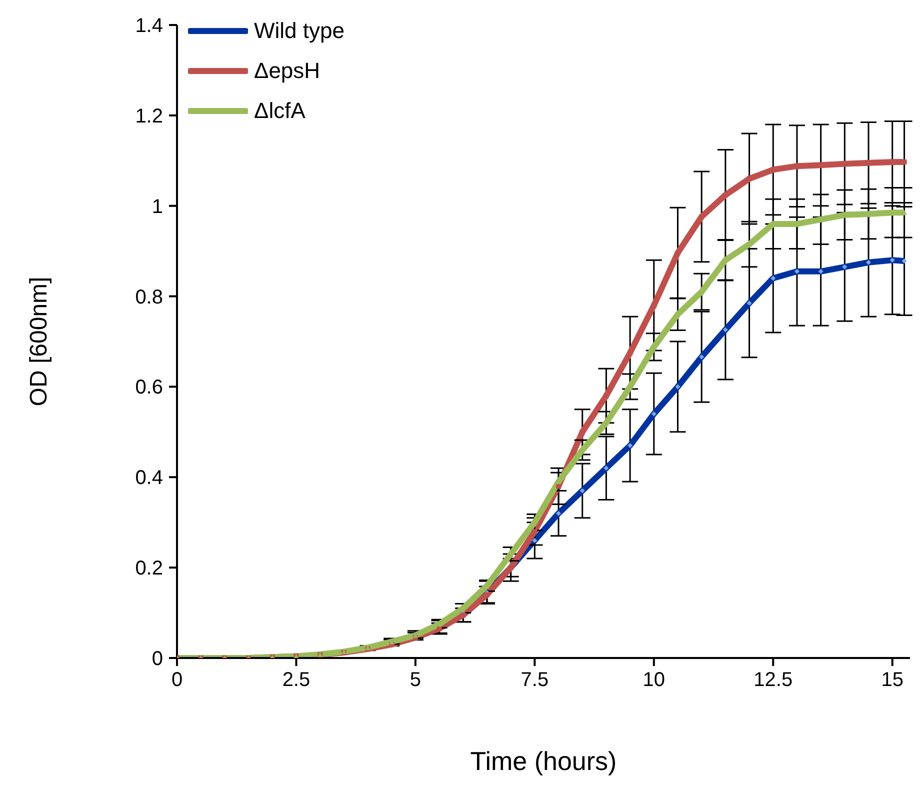 This screenshot has width=921, height=787. What do you see at coordinates (149, 387) in the screenshot?
I see `y-tick-label: 0.6` at bounding box center [149, 387].